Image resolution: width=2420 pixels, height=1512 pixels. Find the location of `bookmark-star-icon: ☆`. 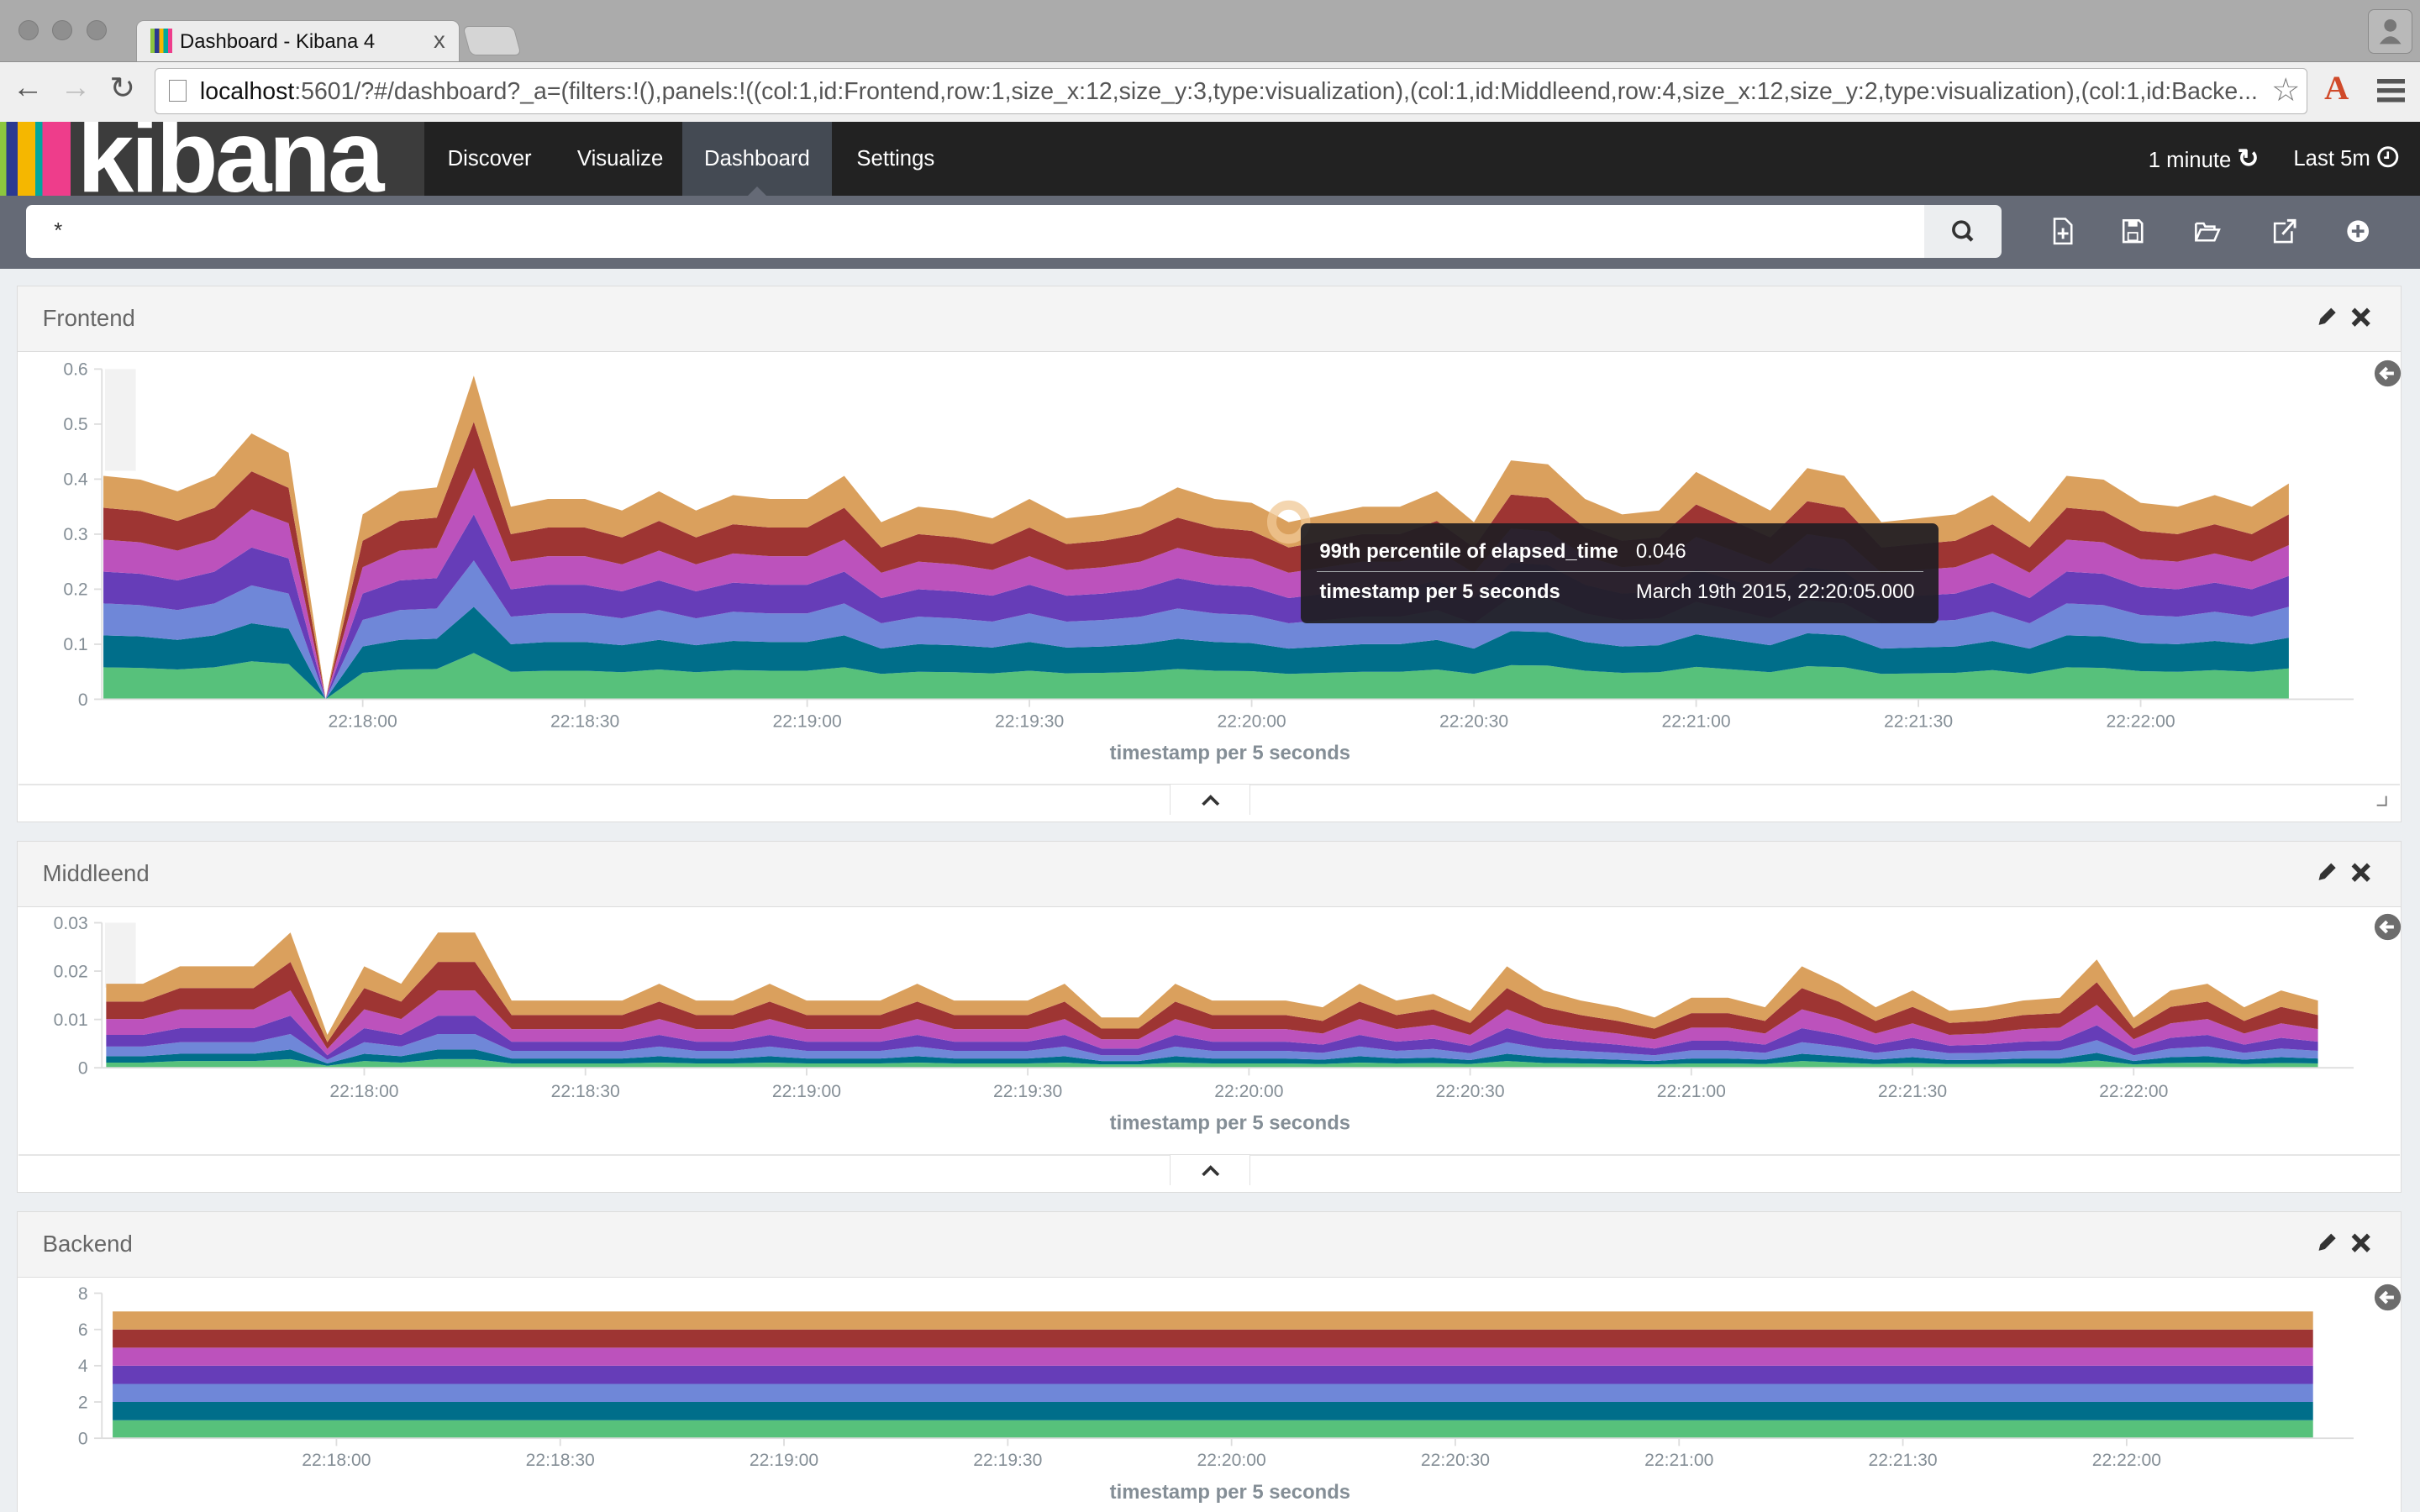

bookmark-star-icon: ☆ is located at coordinates (2285, 90).